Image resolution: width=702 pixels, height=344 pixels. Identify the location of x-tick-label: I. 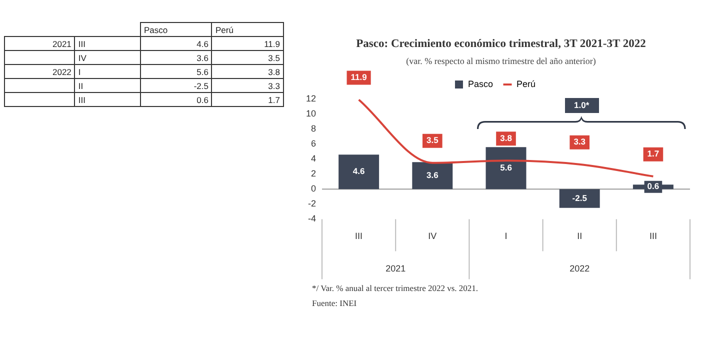
(506, 236).